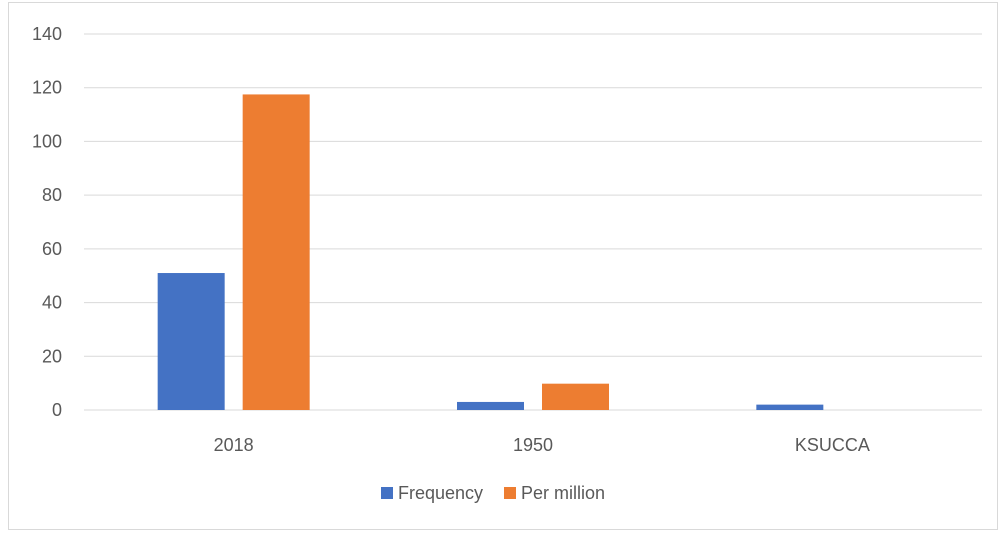 The height and width of the screenshot is (533, 1002). What do you see at coordinates (52, 356) in the screenshot?
I see `y-tick-label: 20` at bounding box center [52, 356].